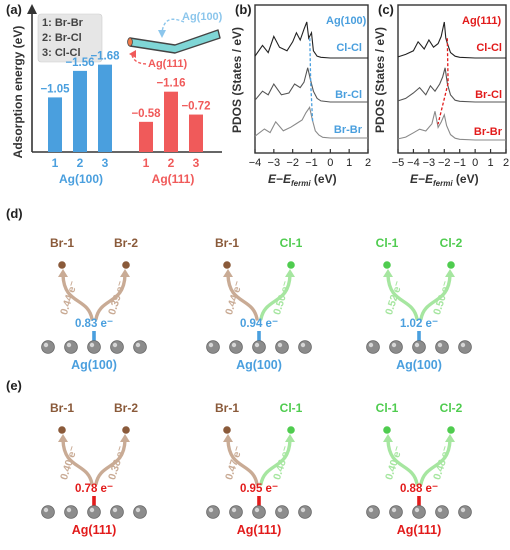 Image resolution: width=510 pixels, height=550 pixels. What do you see at coordinates (386, 9) in the screenshot?
I see `panel-c-label: (c)` at bounding box center [386, 9].